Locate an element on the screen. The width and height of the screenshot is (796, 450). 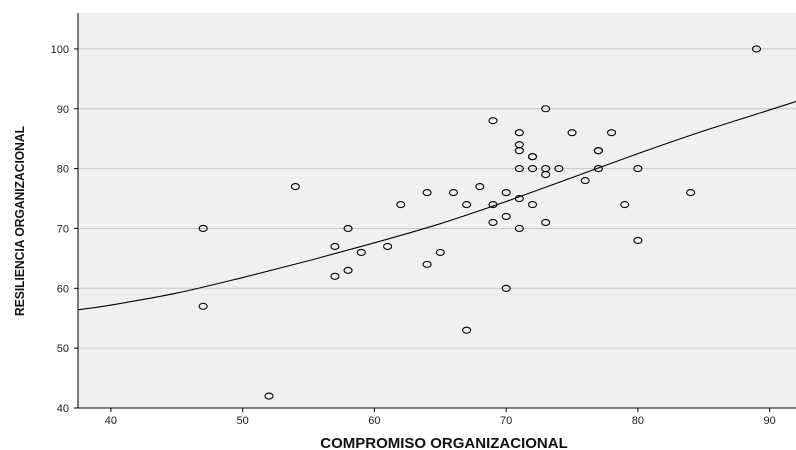
y-tick-label-90: 90 is located at coordinates (63, 110).